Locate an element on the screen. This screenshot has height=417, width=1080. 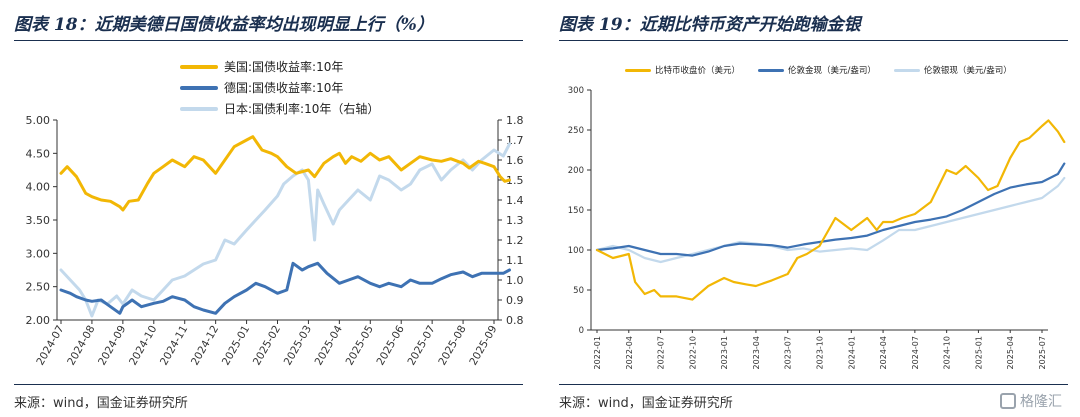
legend-swatch-us is located at coordinates (199, 66).